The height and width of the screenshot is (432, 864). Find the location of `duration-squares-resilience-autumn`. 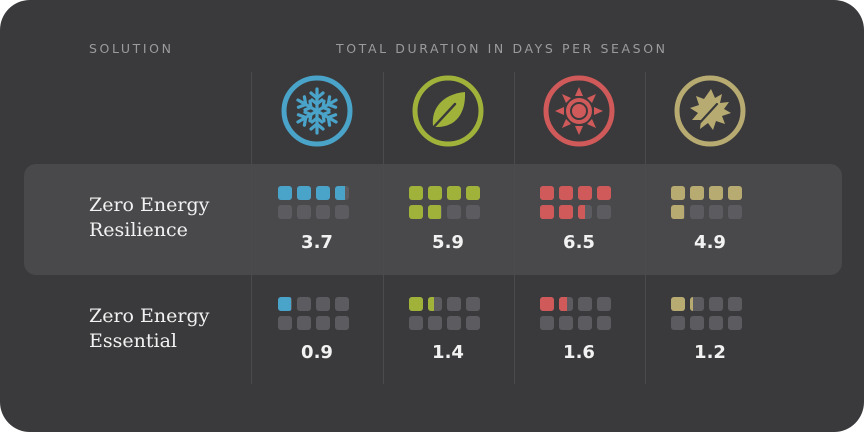

duration-squares-resilience-autumn is located at coordinates (710, 205).